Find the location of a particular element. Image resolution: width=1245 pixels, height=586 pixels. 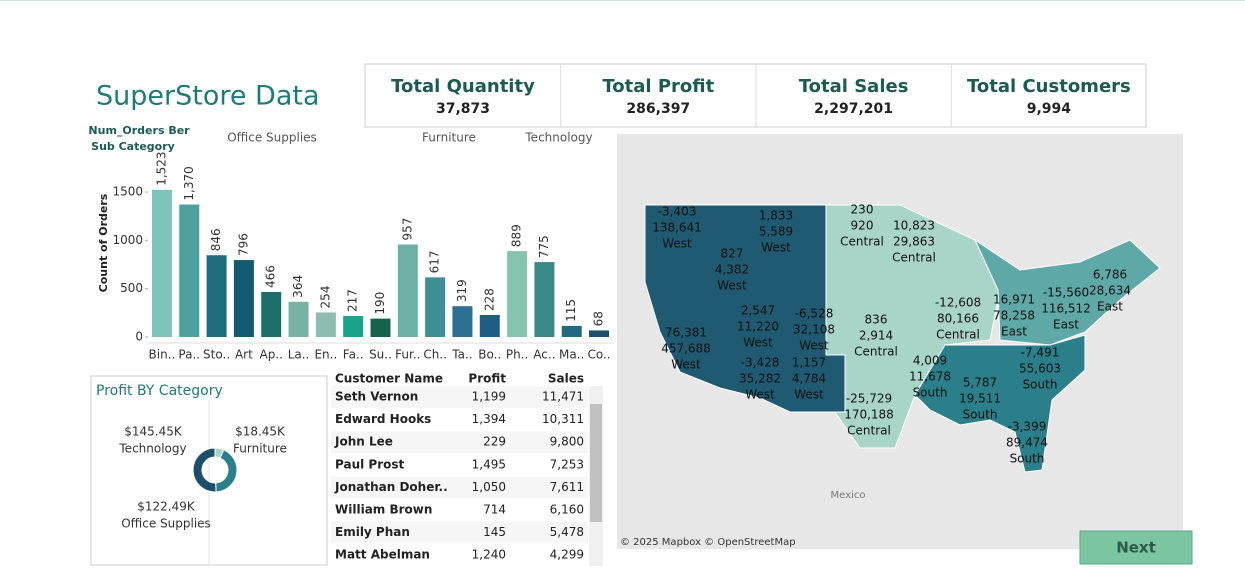

bar-value-label: 364 is located at coordinates (298, 286).